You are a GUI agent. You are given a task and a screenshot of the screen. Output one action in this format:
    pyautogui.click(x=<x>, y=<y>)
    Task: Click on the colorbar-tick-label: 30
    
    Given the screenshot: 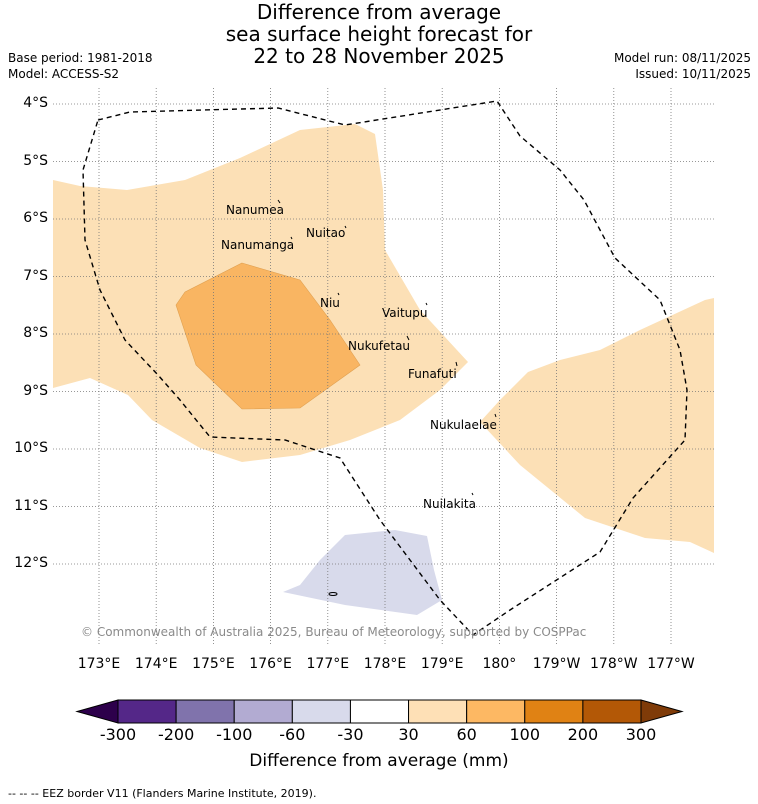 What is the action you would take?
    pyautogui.click(x=408, y=734)
    